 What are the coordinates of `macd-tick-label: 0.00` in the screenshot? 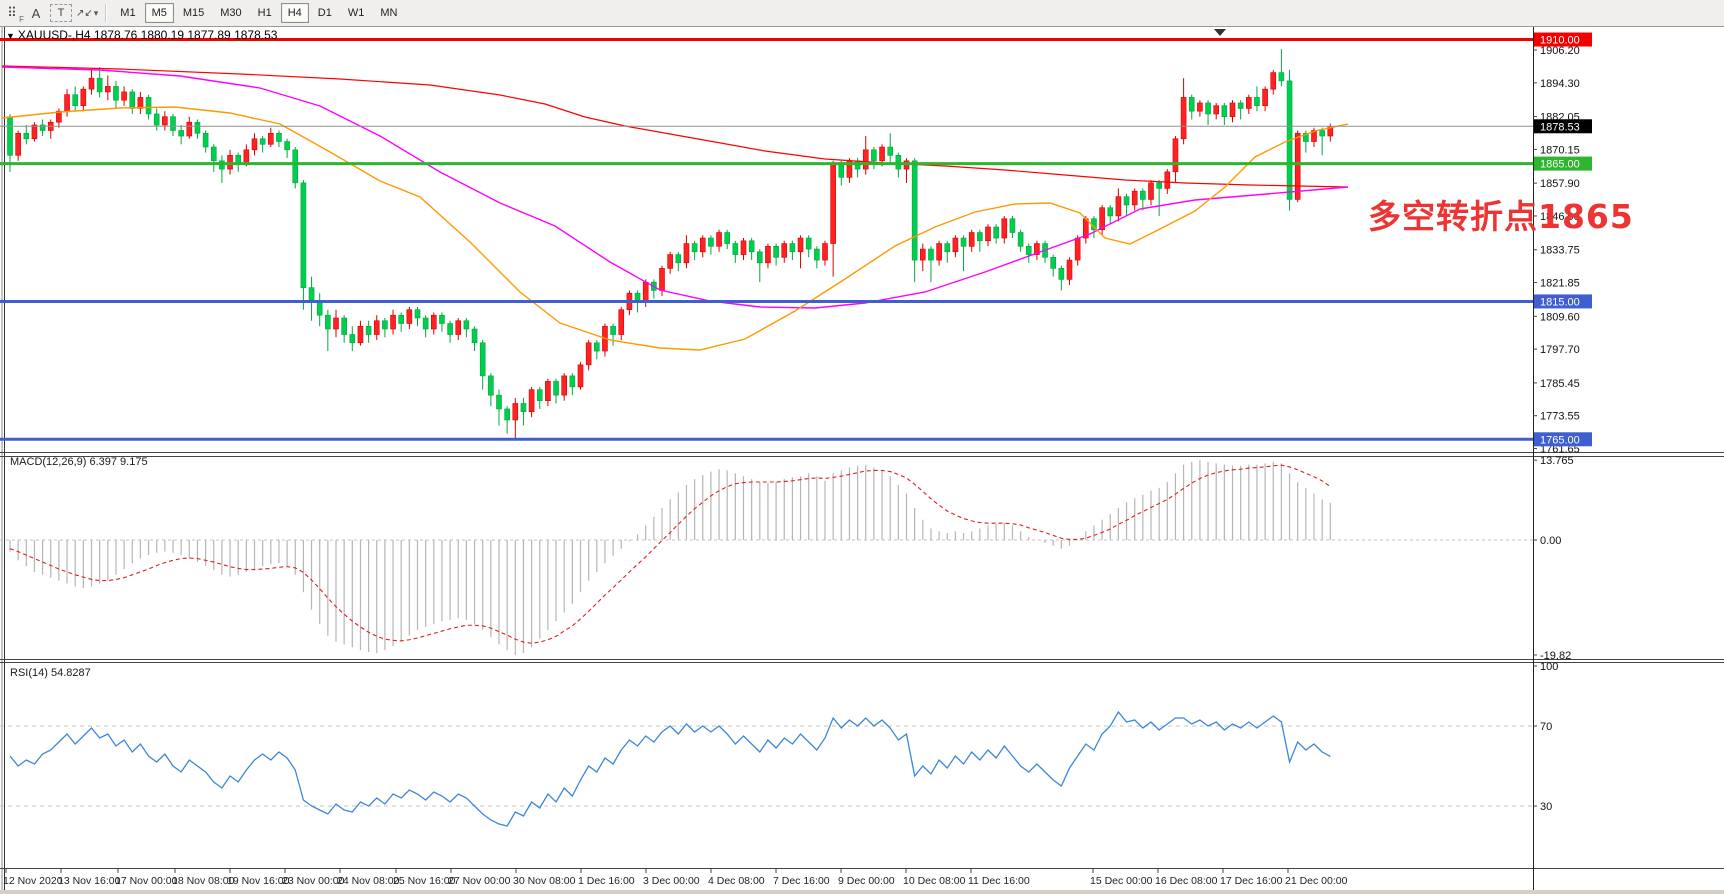 It's located at (1550, 541).